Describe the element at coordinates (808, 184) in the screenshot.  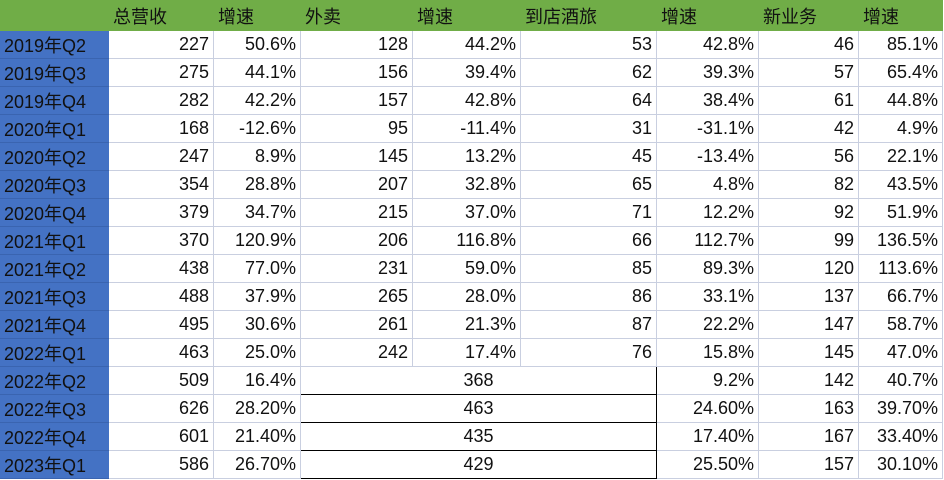
I see `data-cell: 82` at that location.